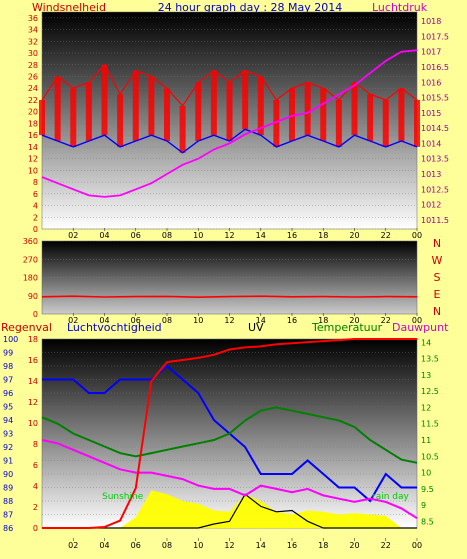 Image resolution: width=467 pixels, height=559 pixels. I want to click on rain-tick-label: 10, so click(33, 423).